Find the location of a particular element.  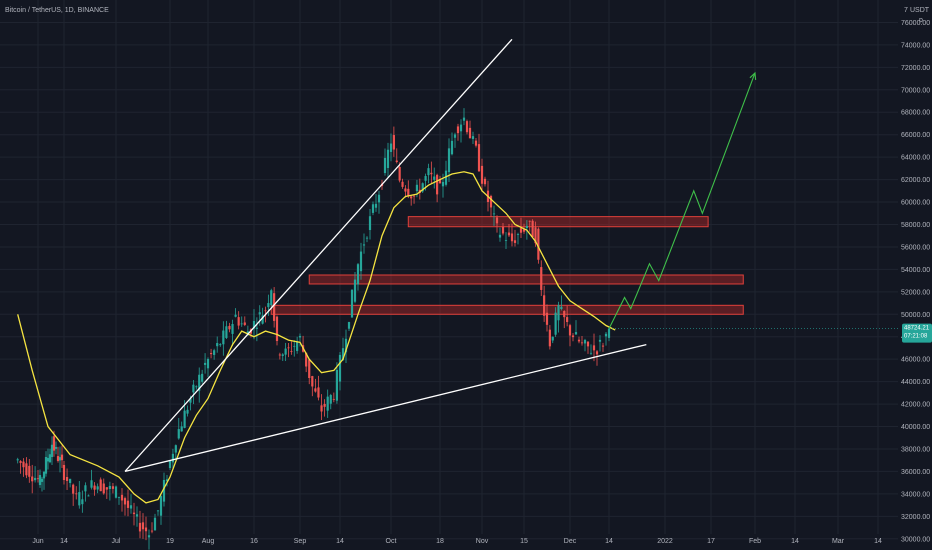

support-line is located at coordinates (385, 408).